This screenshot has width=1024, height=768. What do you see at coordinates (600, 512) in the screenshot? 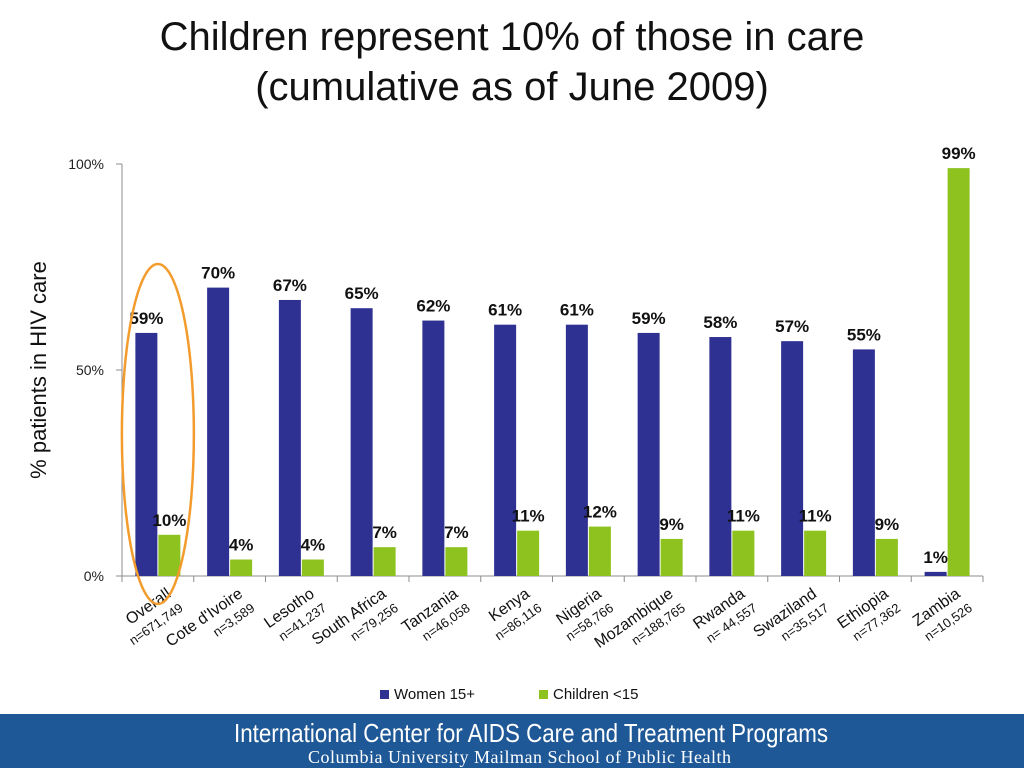
I see `data-label-children: 12%` at bounding box center [600, 512].